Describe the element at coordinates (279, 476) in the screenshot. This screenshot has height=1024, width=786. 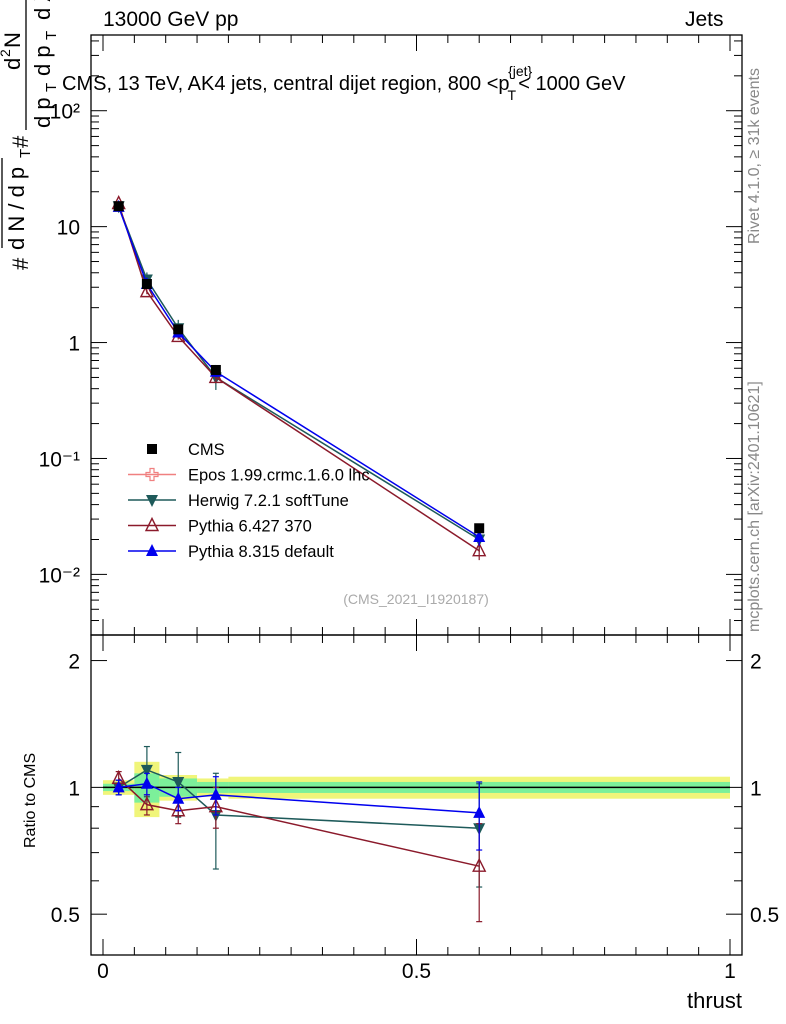
I see `legend-label: Epos 1.99.crmc.1.6.0 lhc` at that location.